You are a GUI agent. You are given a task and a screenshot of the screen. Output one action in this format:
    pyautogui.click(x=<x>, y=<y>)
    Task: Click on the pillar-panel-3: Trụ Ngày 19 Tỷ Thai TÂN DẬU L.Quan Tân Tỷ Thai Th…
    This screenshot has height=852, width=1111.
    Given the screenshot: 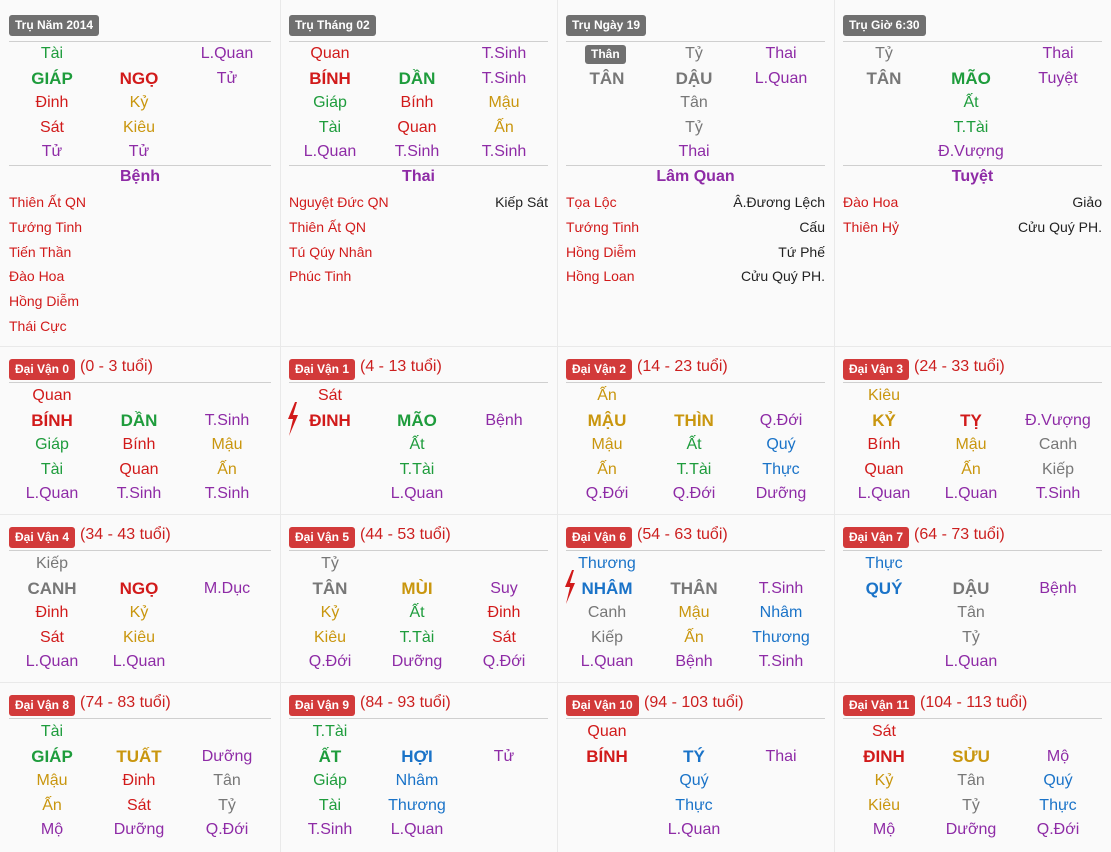 What is the action you would take?
    pyautogui.click(x=695, y=173)
    